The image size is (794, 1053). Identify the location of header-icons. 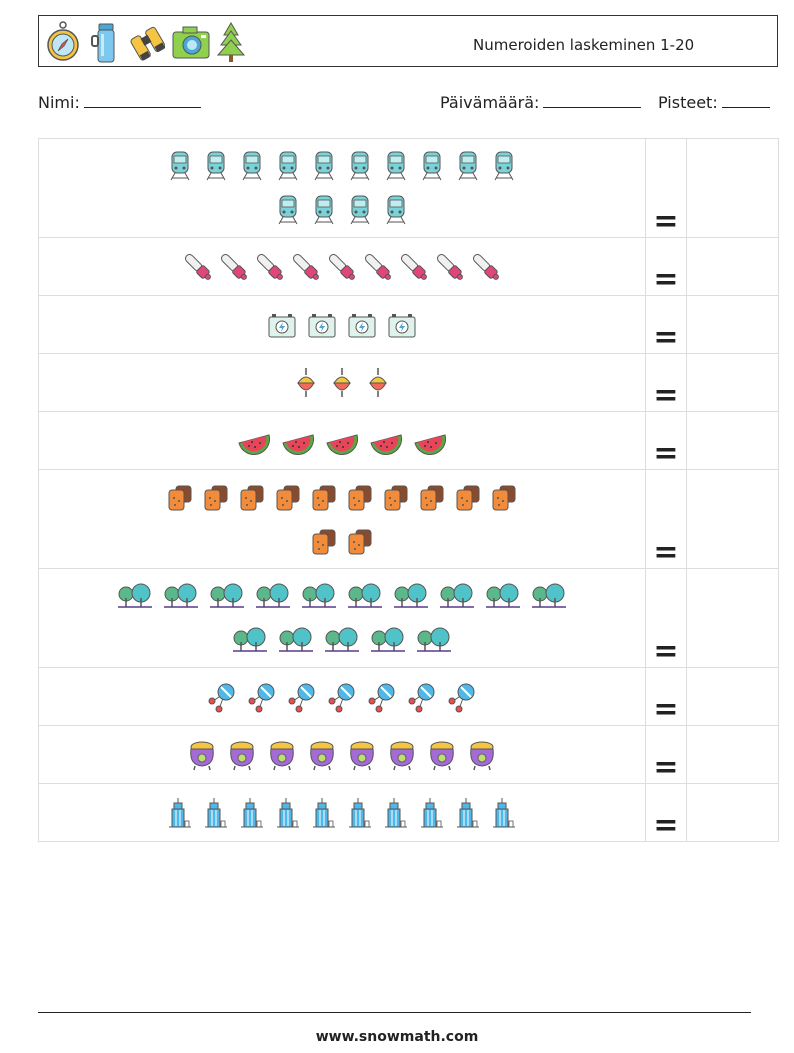
(147, 42).